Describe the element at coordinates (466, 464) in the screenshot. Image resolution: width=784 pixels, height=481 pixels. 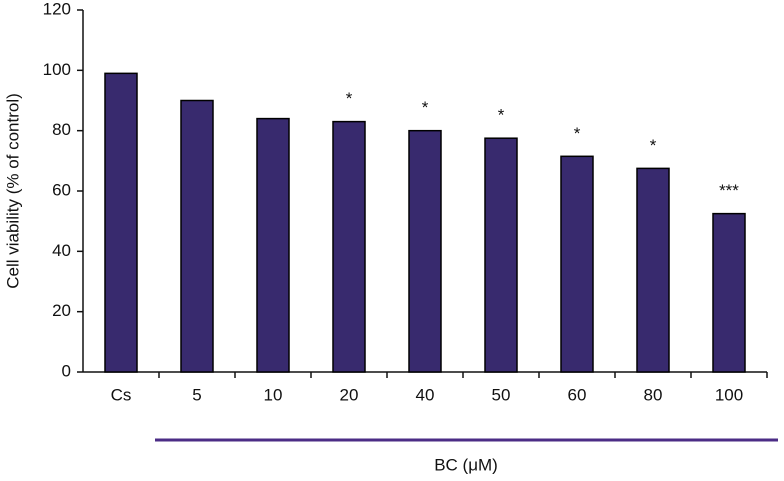
I see `x-axis-label: BC (μM)` at that location.